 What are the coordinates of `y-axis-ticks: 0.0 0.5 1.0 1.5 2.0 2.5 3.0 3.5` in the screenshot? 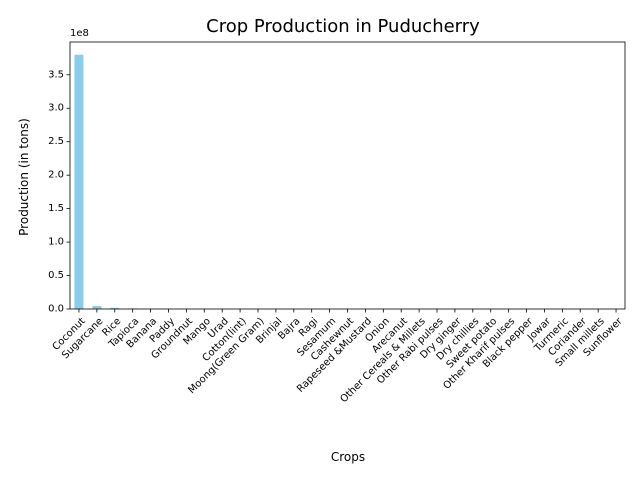 It's located at (59, 192).